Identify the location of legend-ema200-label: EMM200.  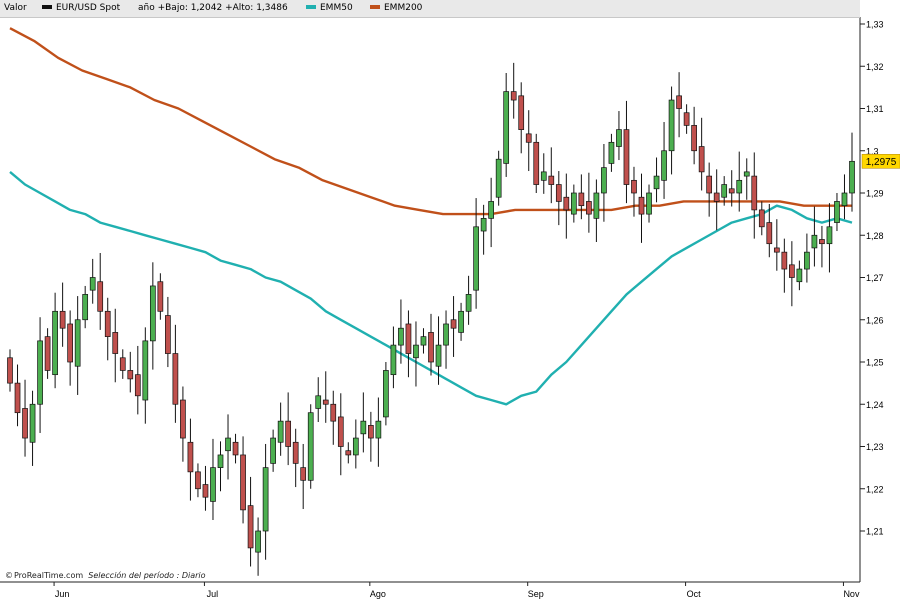
(403, 8).